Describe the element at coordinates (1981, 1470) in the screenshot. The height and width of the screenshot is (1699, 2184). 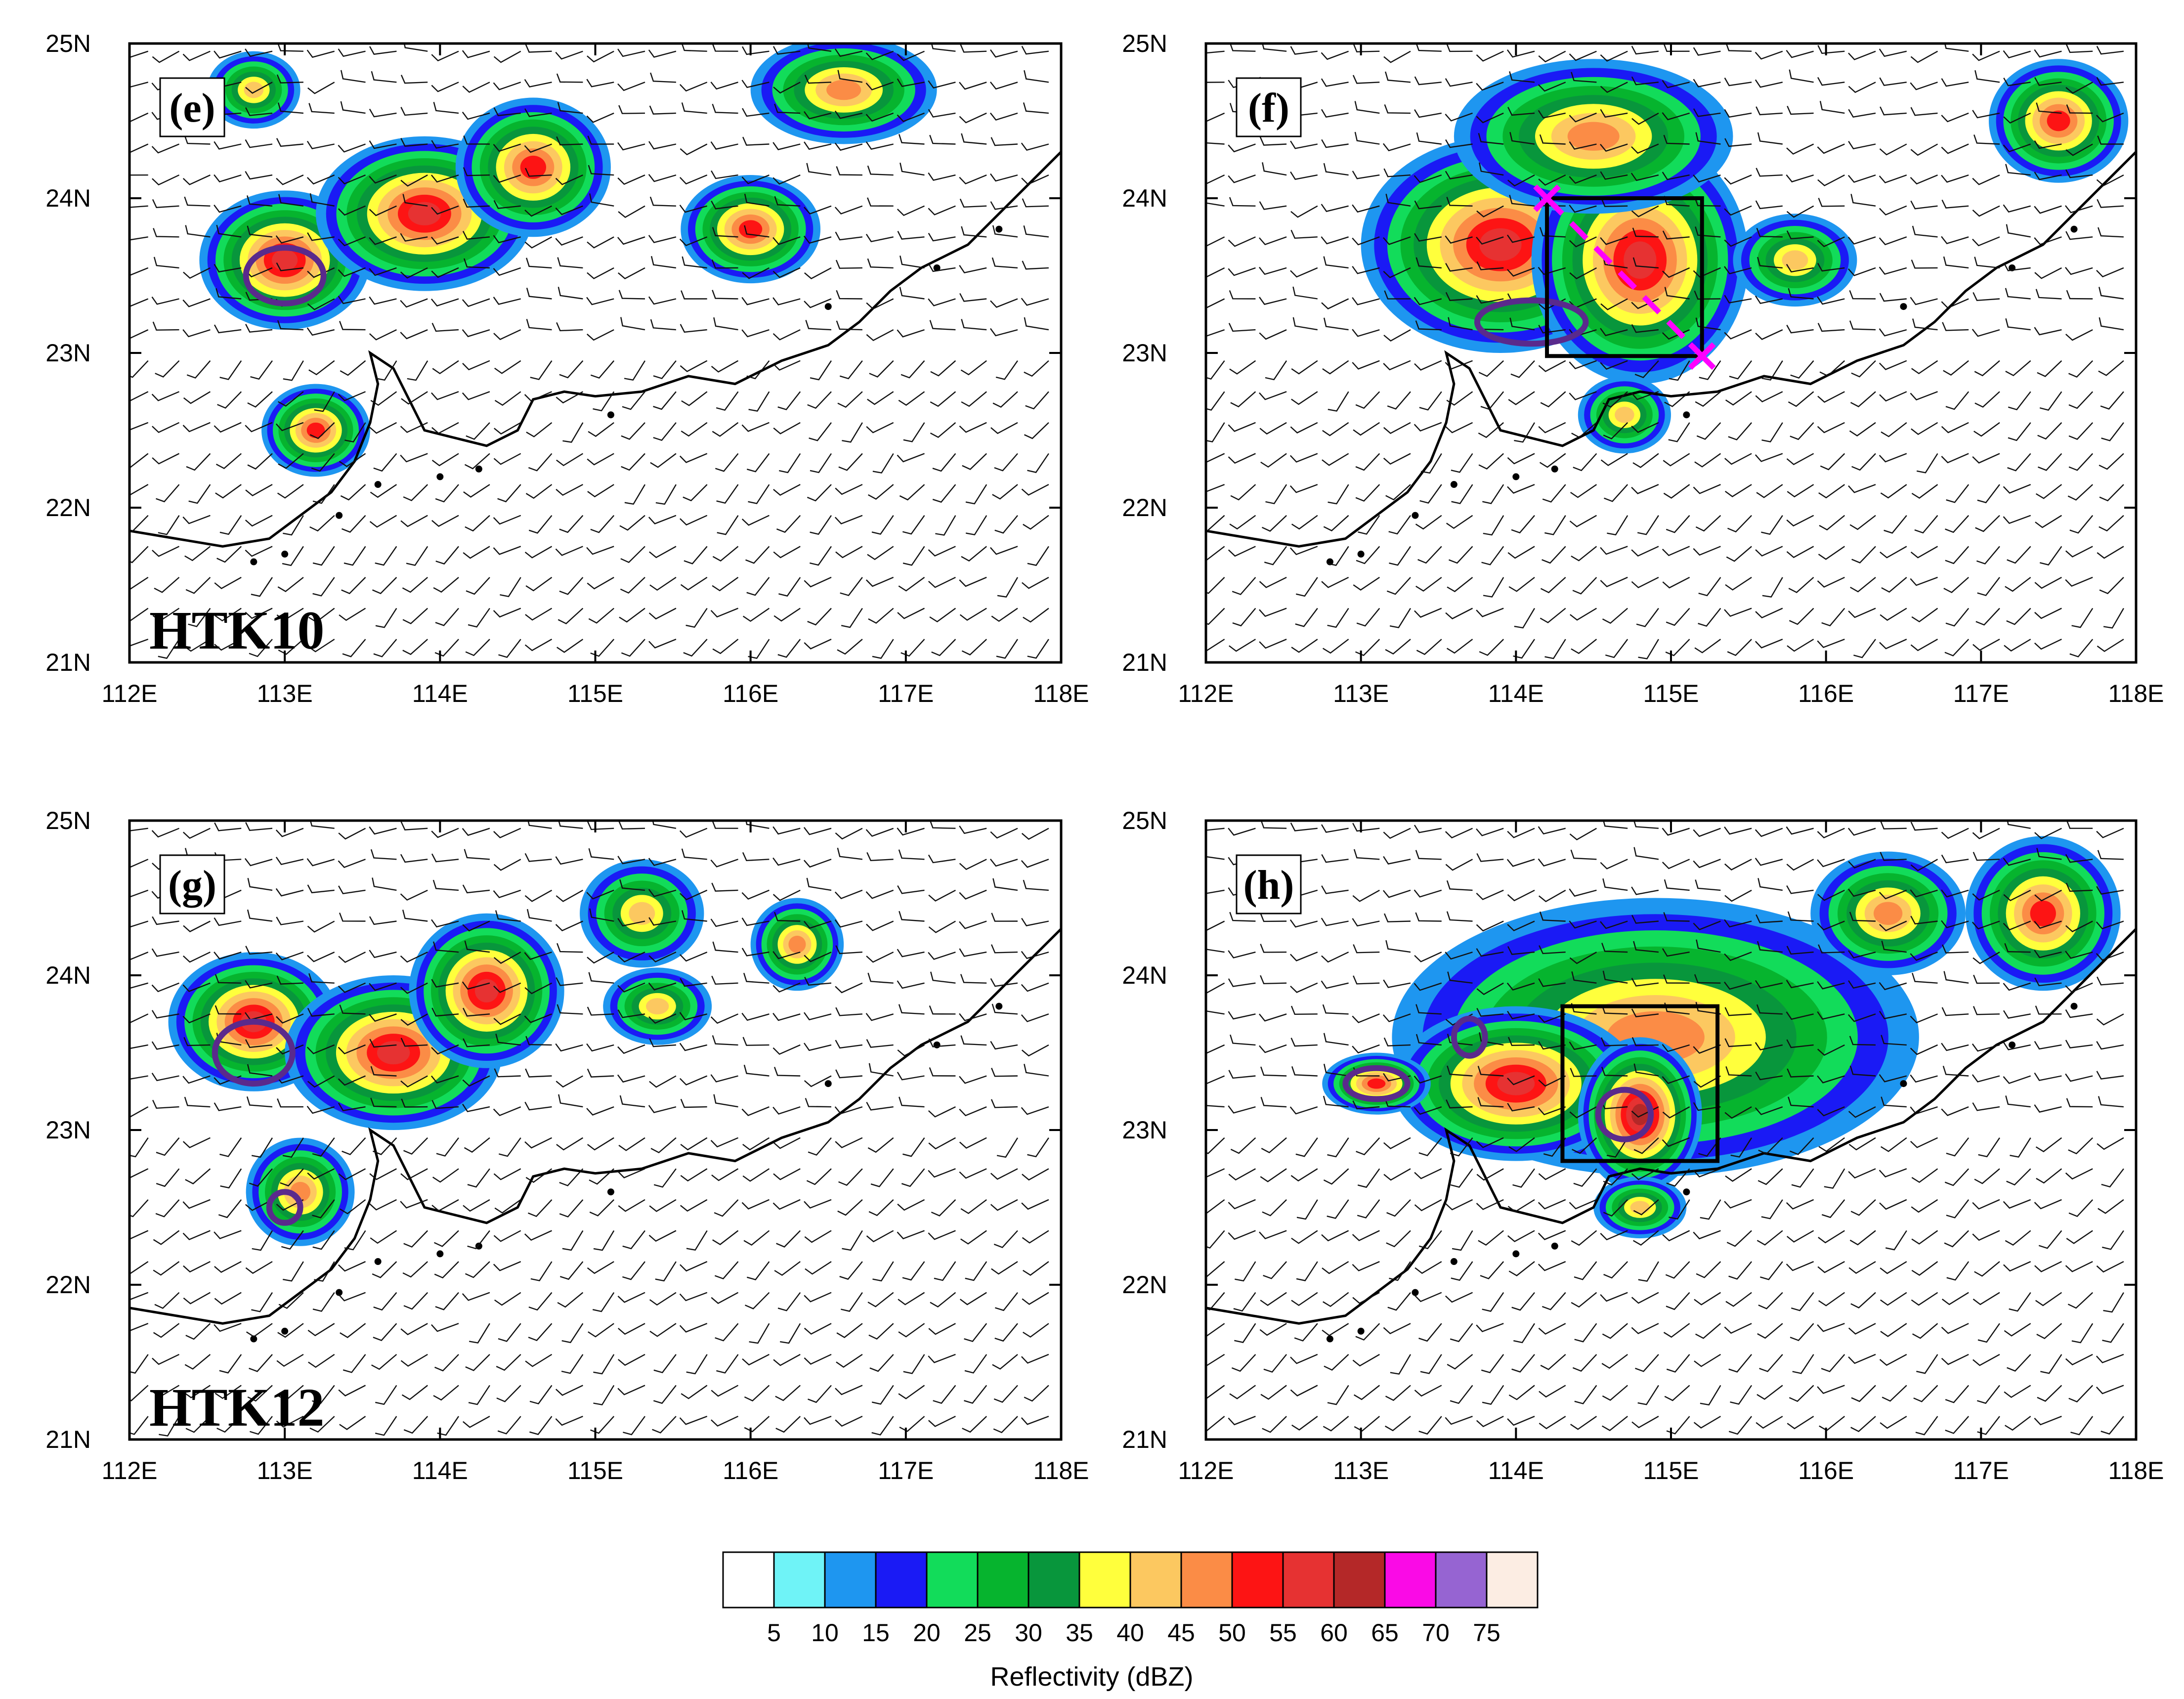
I see `lon-tick-label: 117E` at that location.